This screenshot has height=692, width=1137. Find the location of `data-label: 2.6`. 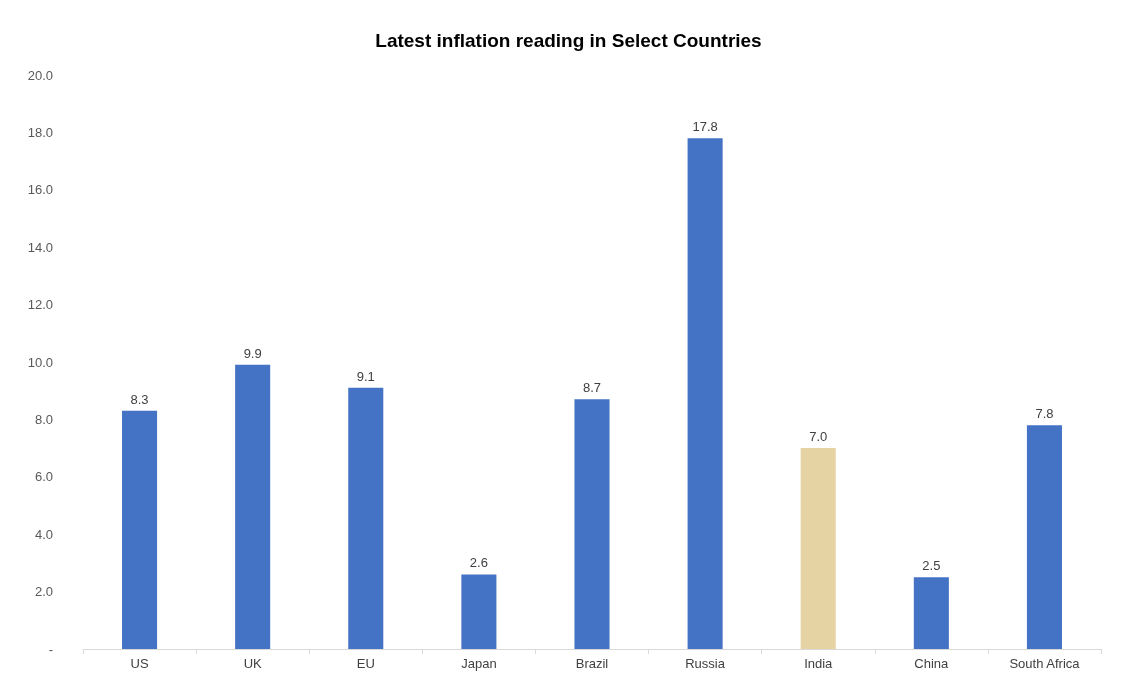

data-label: 2.6 is located at coordinates (478, 563).